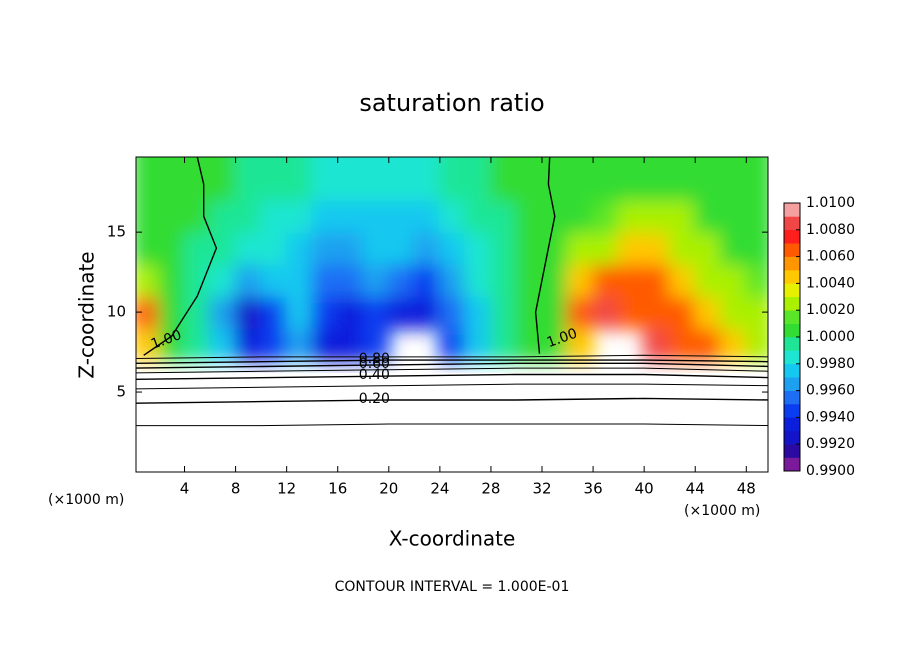 The width and height of the screenshot is (904, 654). What do you see at coordinates (116, 312) in the screenshot?
I see `y-tick-label: 10` at bounding box center [116, 312].